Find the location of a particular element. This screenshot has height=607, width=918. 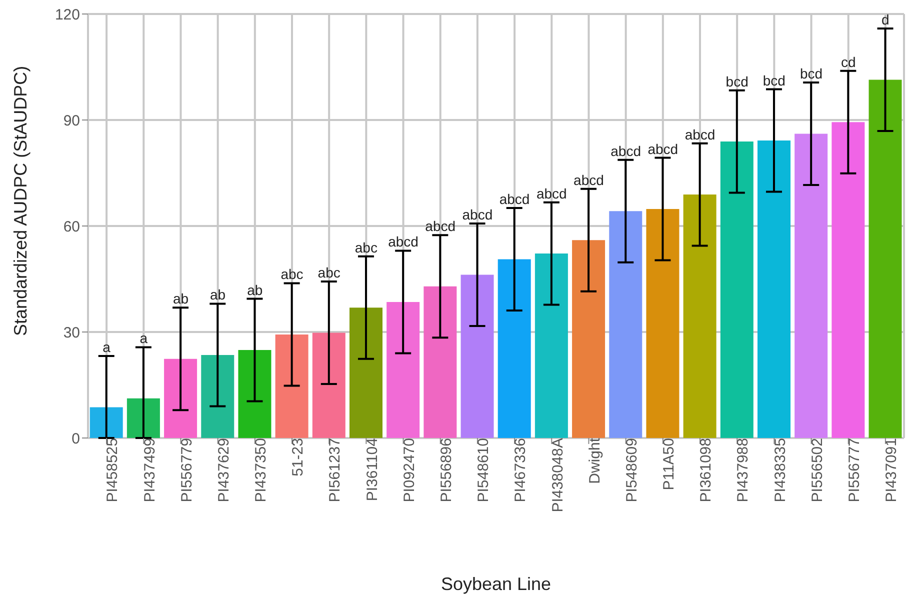

x-tick-label: PI556779 is located at coordinates (187, 470).